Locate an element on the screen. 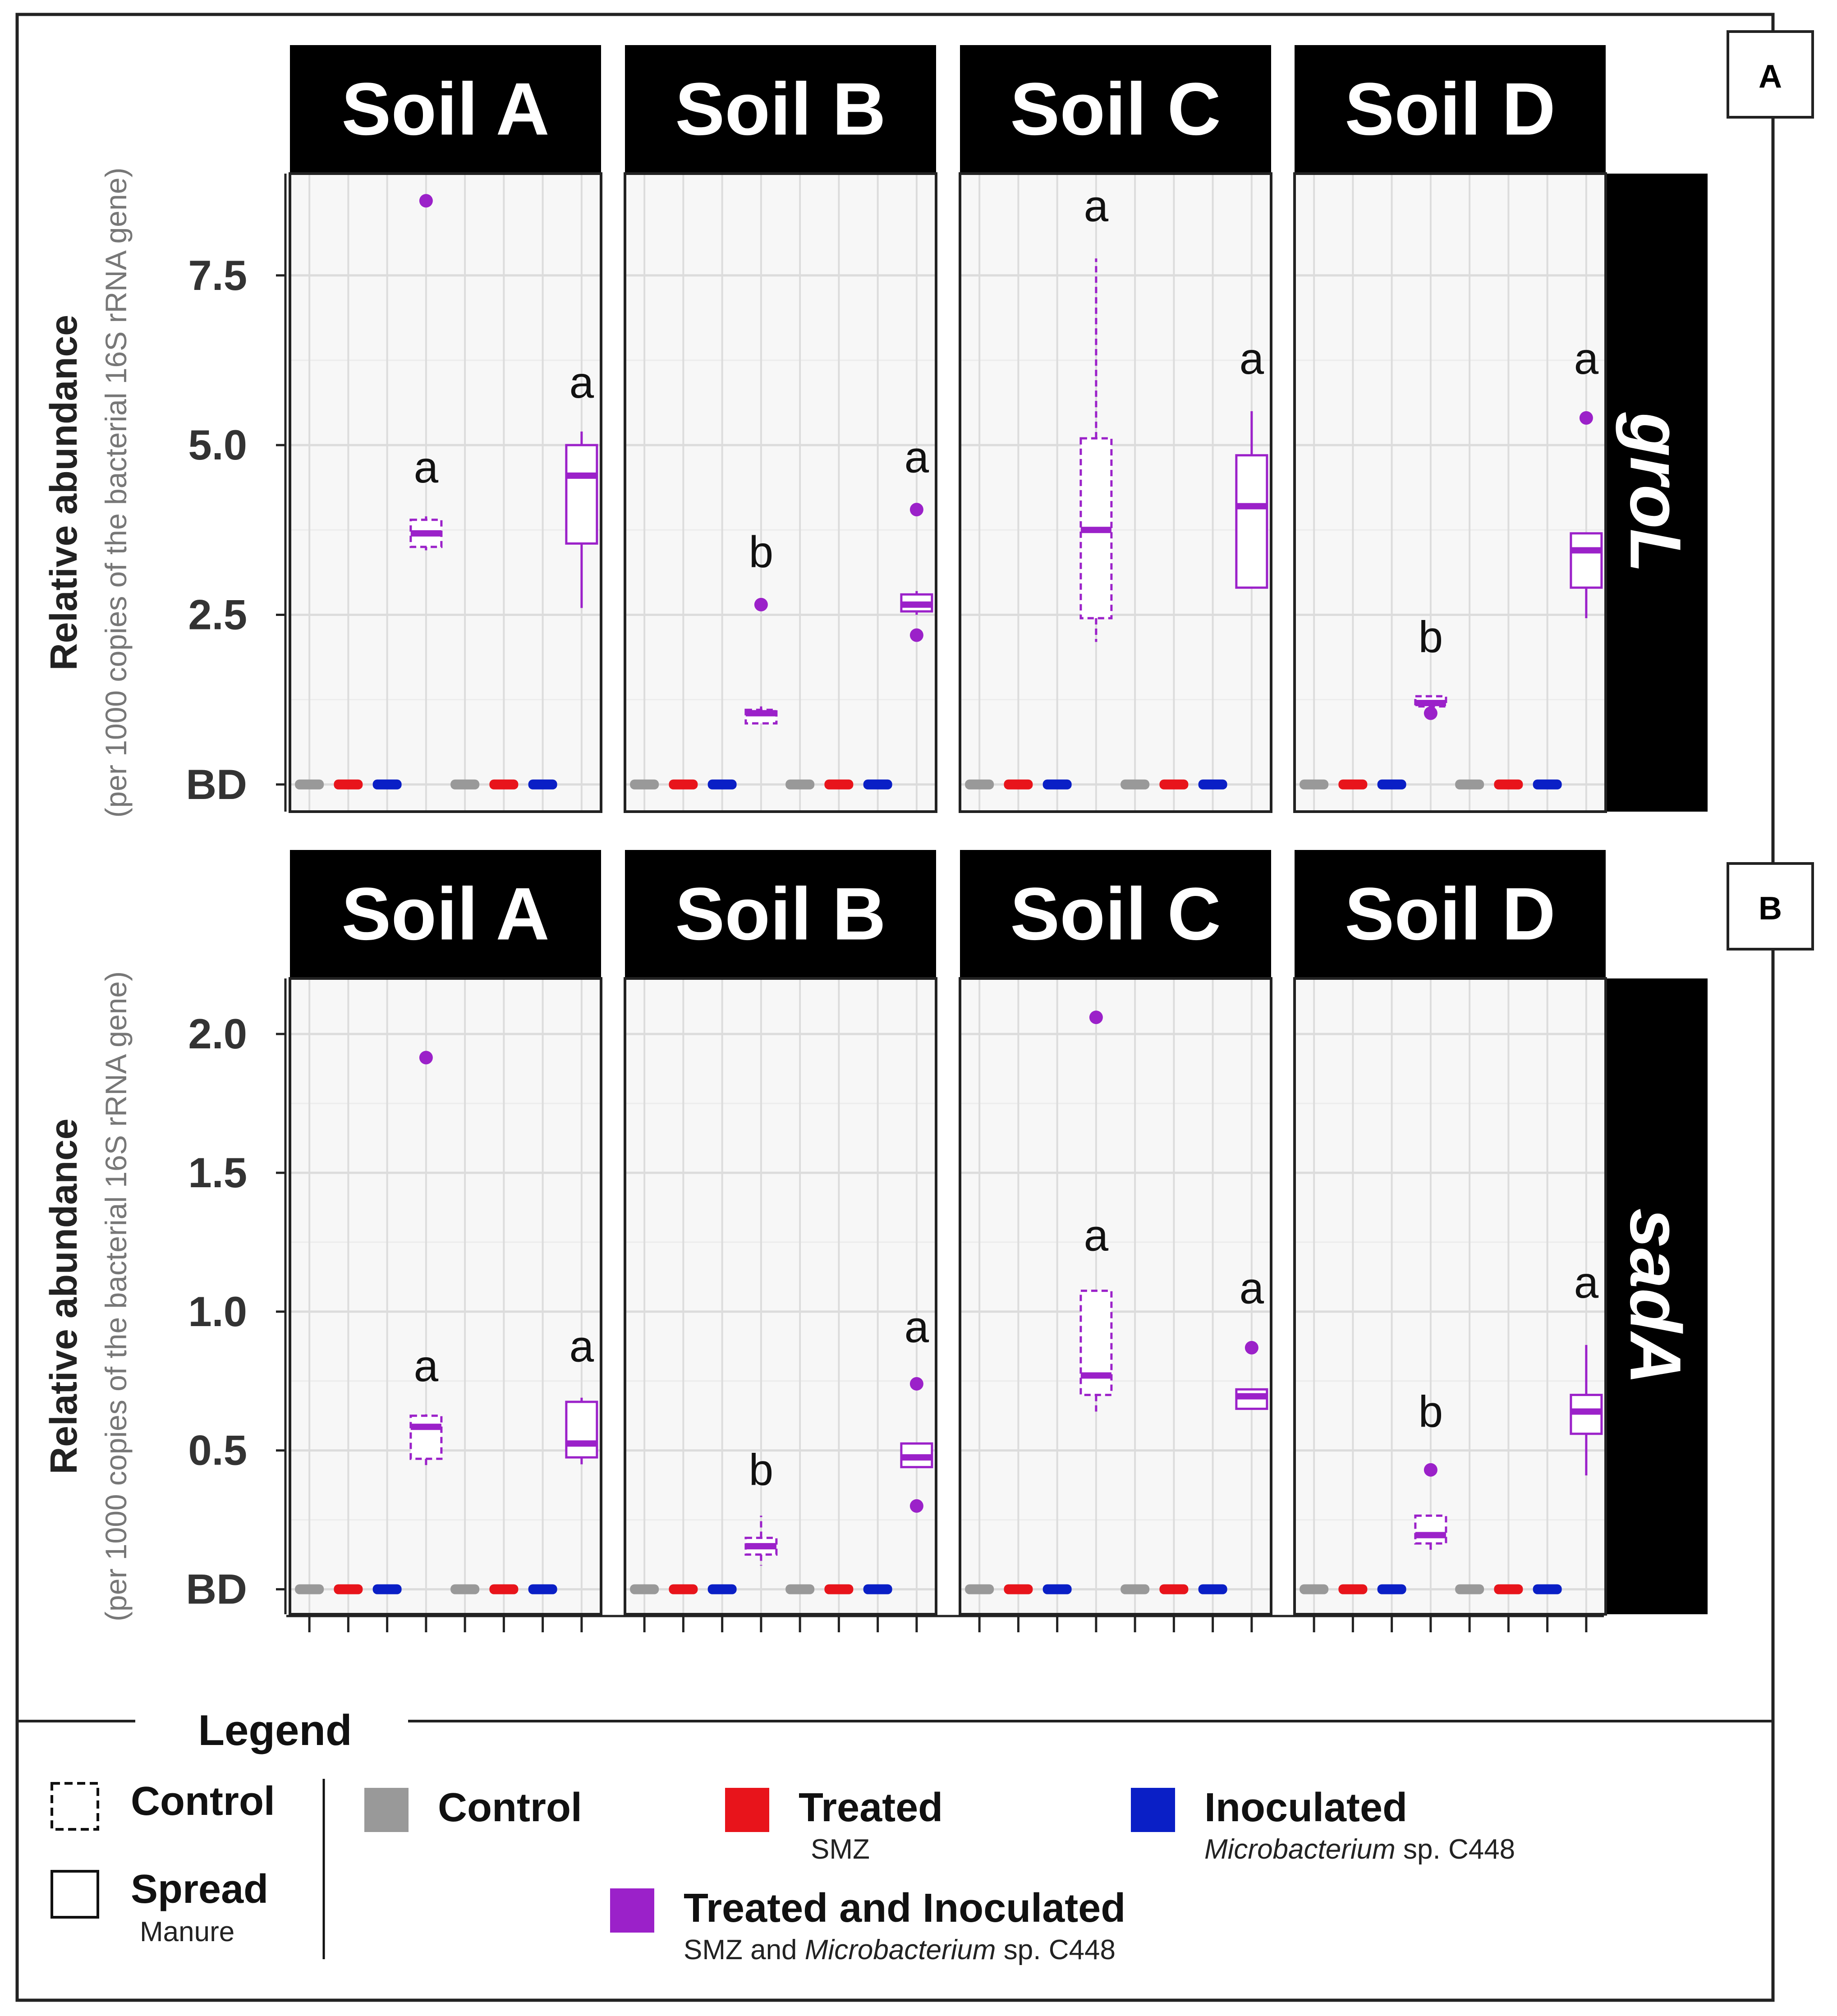  panel-label: A is located at coordinates (1770, 77).